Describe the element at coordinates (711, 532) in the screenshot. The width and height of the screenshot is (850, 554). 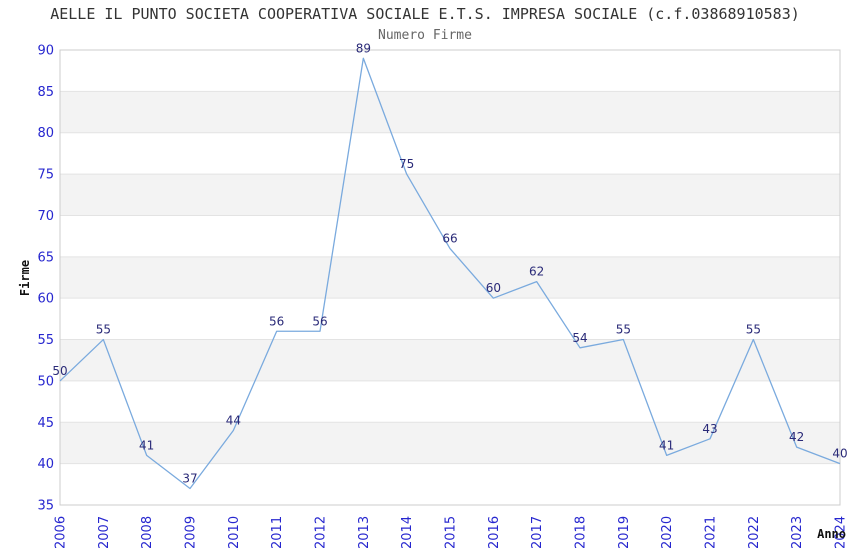
I see `x-tick-label: 2021` at that location.